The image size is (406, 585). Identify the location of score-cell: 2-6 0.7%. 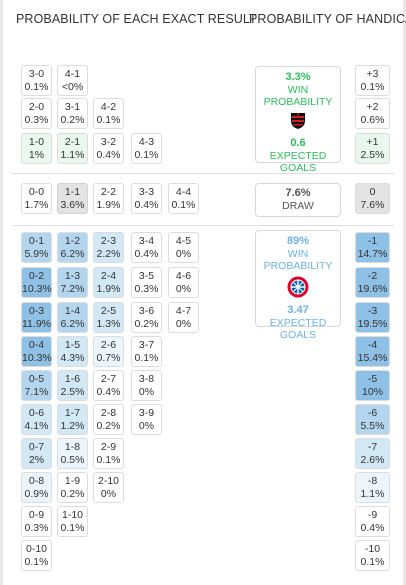
(108, 351).